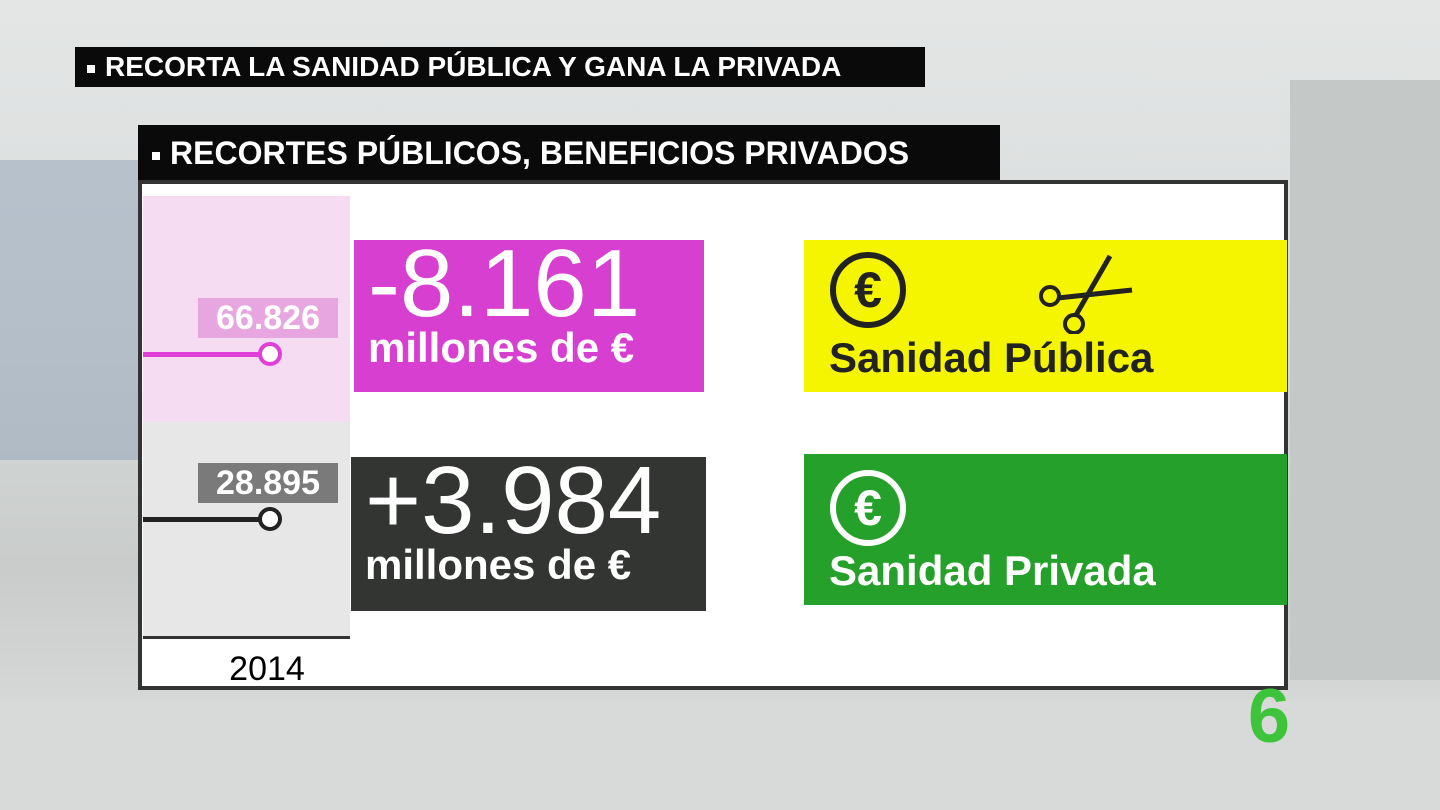  I want to click on background-floor, so click(720, 755).